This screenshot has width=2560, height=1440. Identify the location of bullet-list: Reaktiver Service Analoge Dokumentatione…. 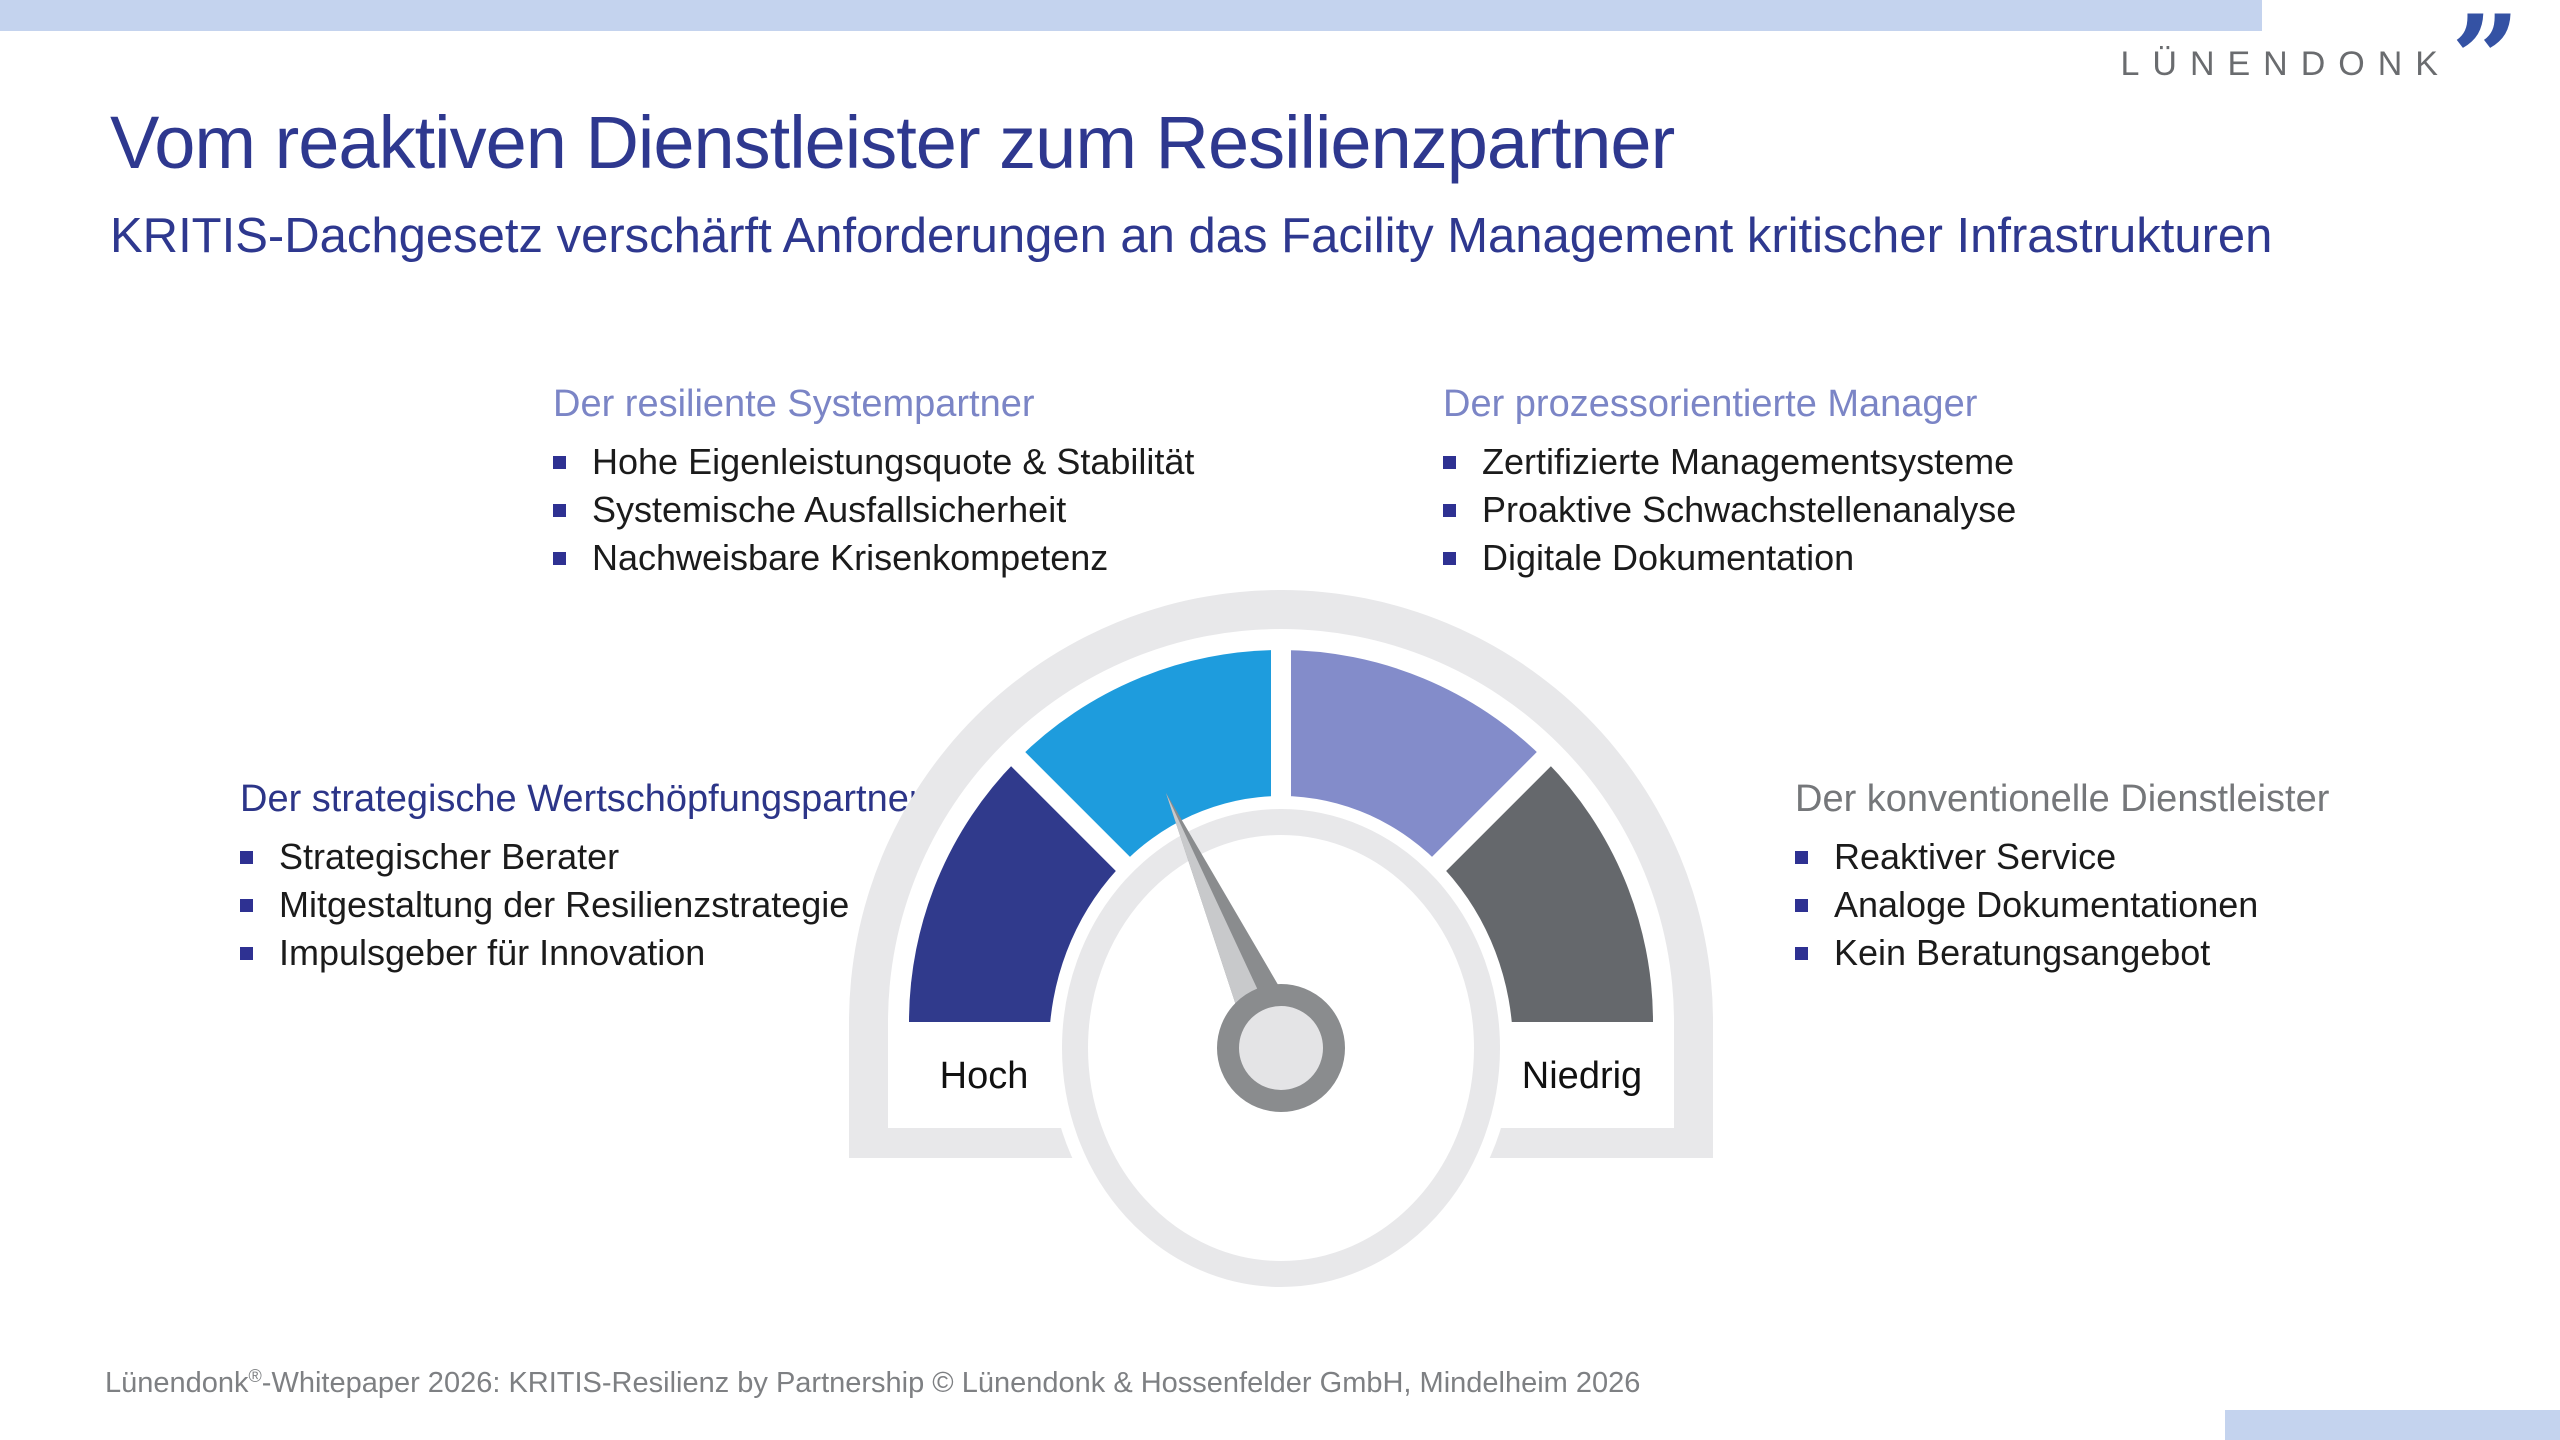
(2062, 905).